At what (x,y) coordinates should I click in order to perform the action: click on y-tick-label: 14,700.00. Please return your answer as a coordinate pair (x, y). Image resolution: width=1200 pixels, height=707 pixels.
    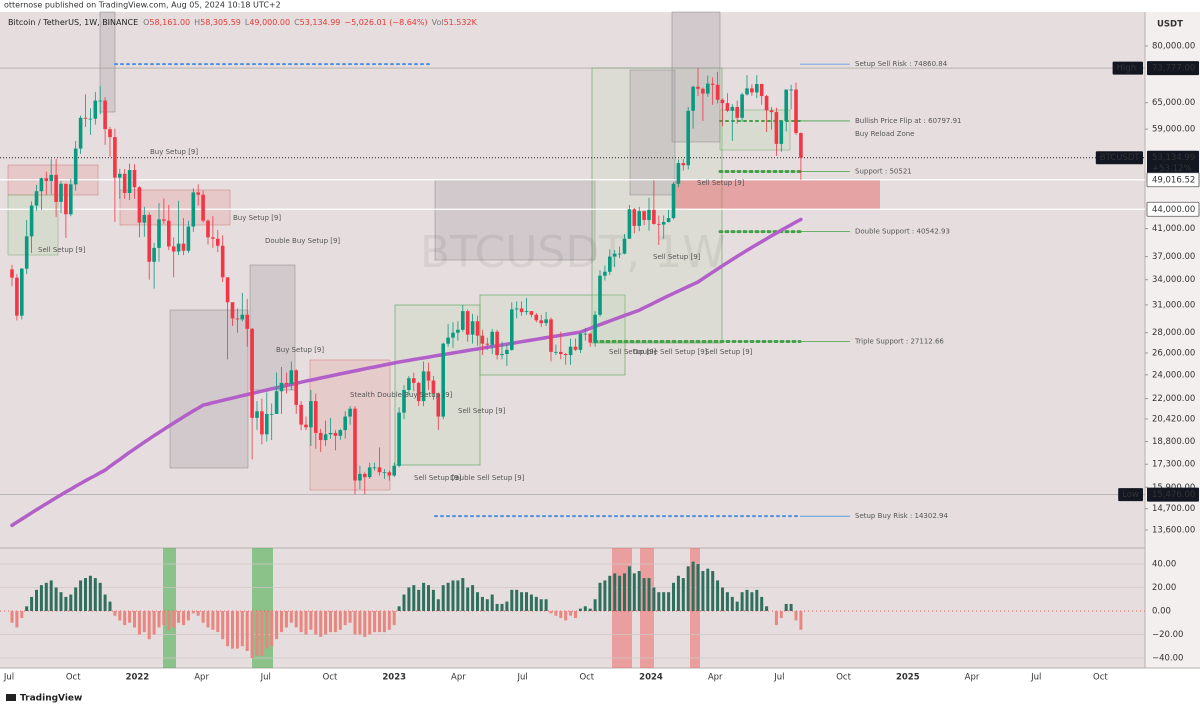
    Looking at the image, I should click on (1173, 509).